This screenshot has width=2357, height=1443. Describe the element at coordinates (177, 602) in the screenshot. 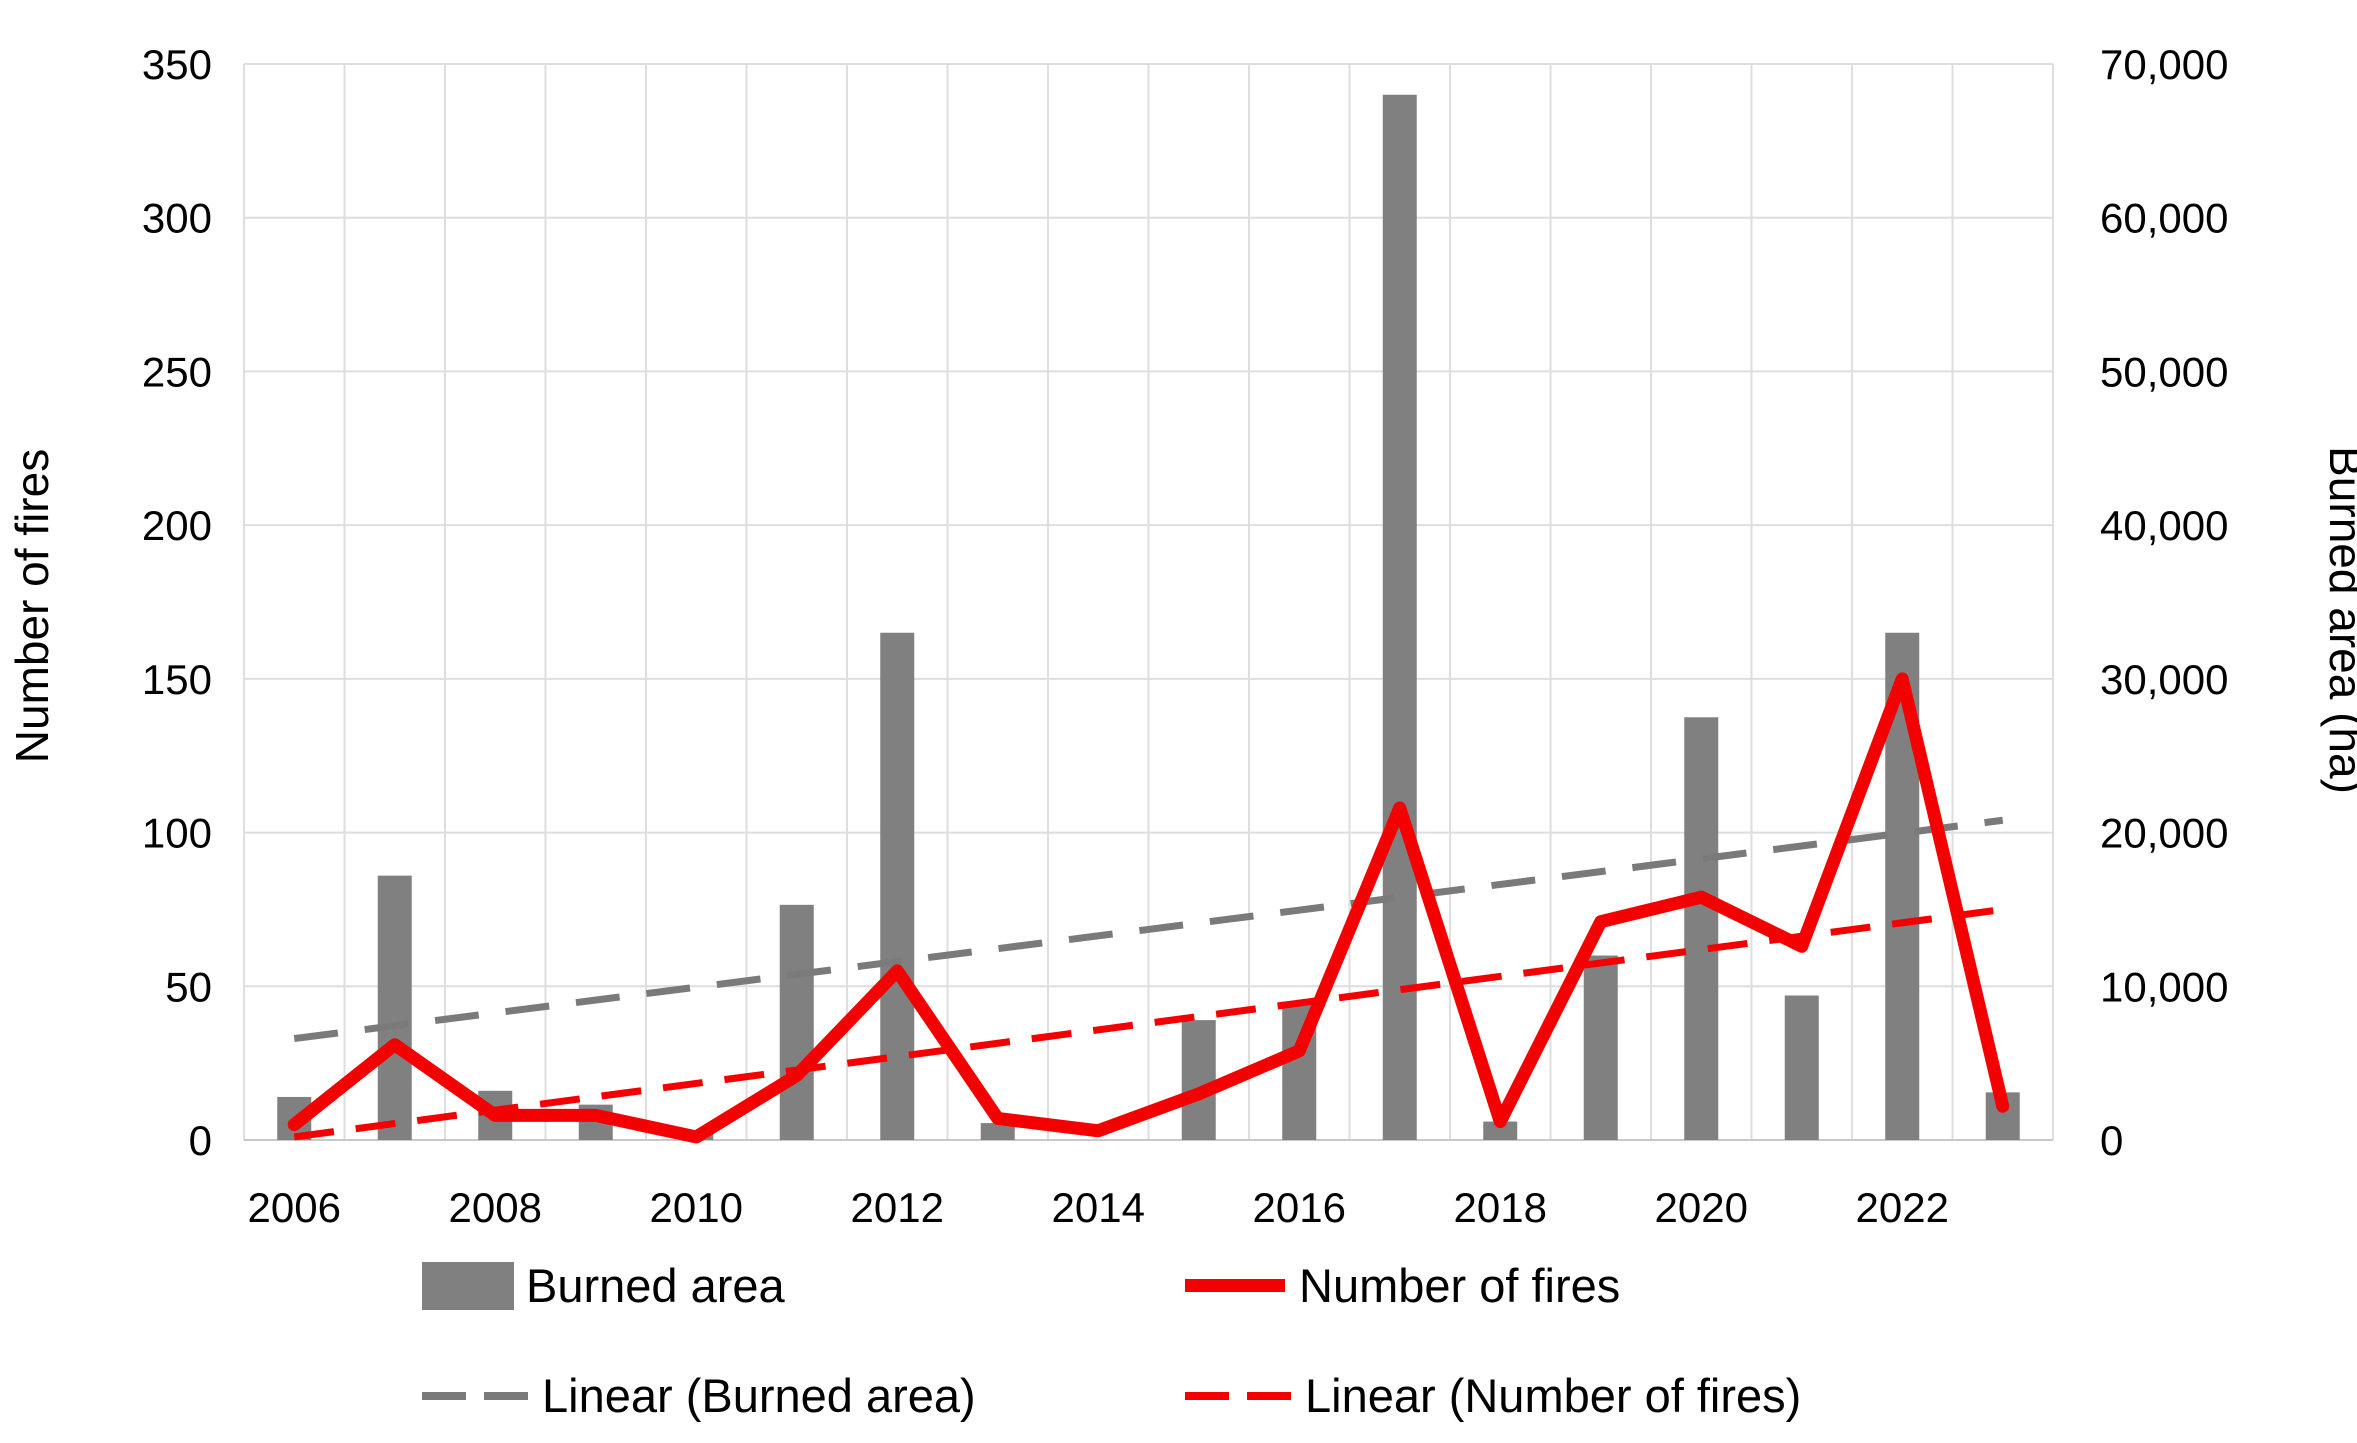

I see `left-axis-tick-labels: 0 50 100 150 200 250 300 350` at that location.